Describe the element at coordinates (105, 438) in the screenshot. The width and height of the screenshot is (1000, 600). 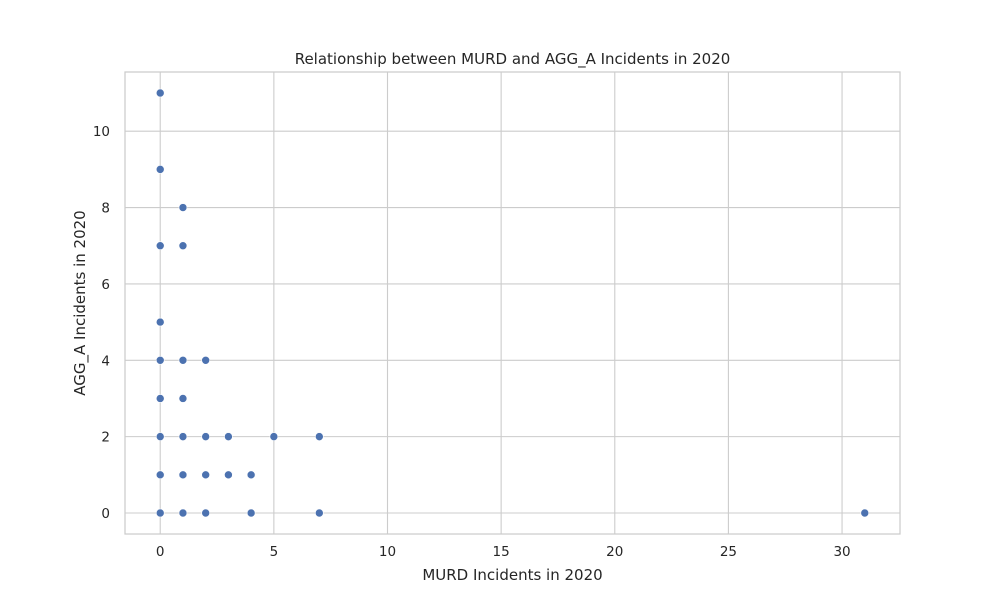
I see `y-tick-label: 2` at that location.